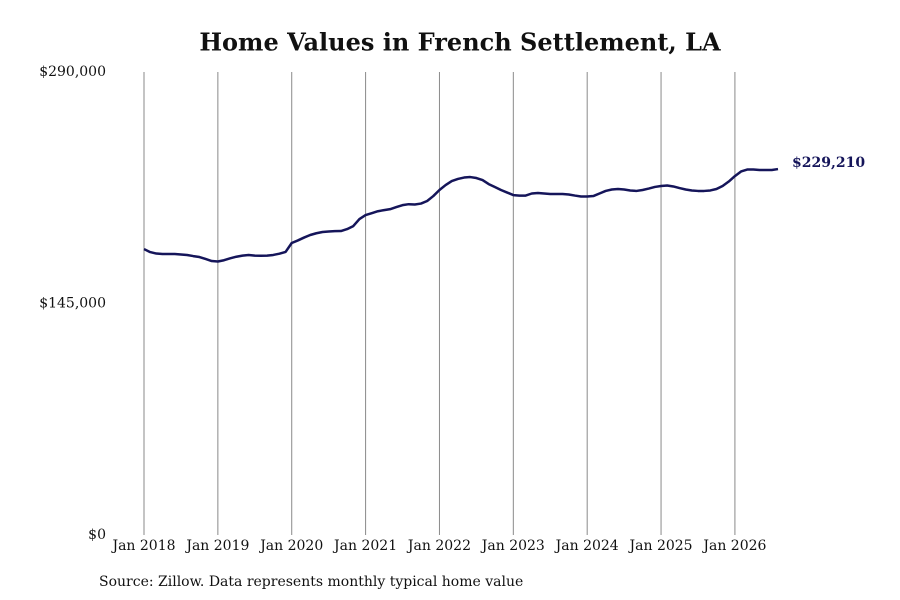 This screenshot has width=900, height=600. I want to click on y-tick-label: $290,000, so click(72, 72).